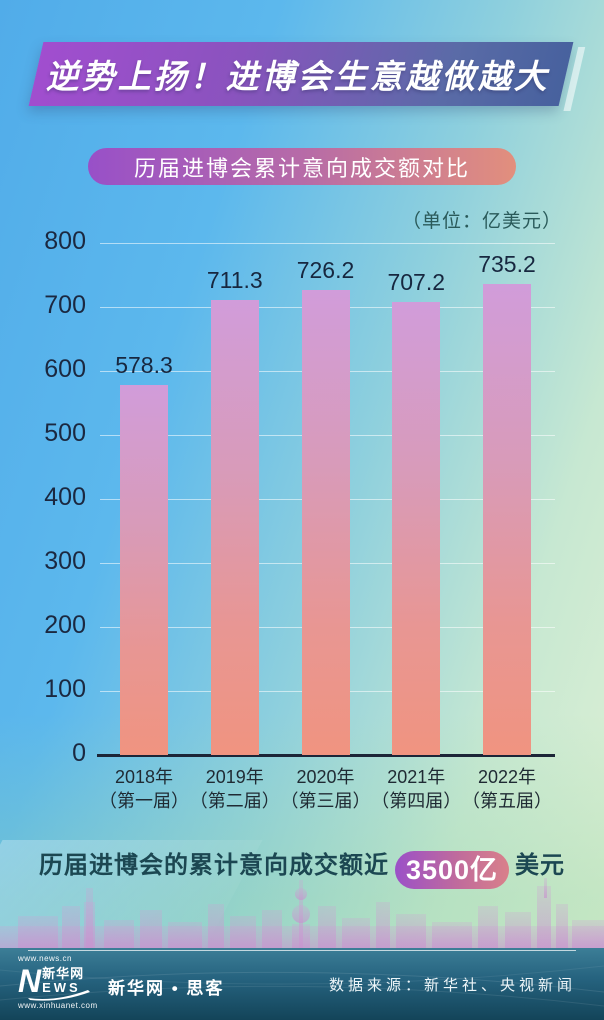  I want to click on x-axis-label: 2019年 （第二届）, so click(234, 789).